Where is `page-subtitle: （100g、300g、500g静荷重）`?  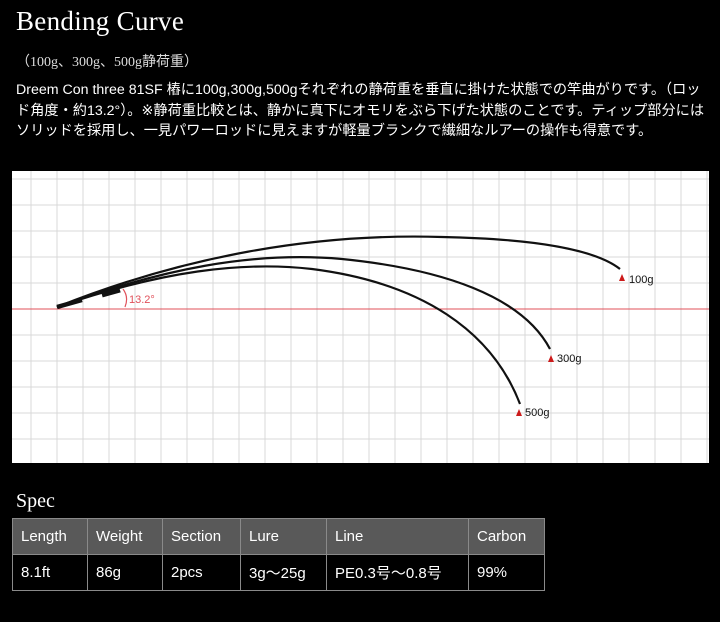 page-subtitle: （100g、300g、500g静荷重） is located at coordinates (107, 62).